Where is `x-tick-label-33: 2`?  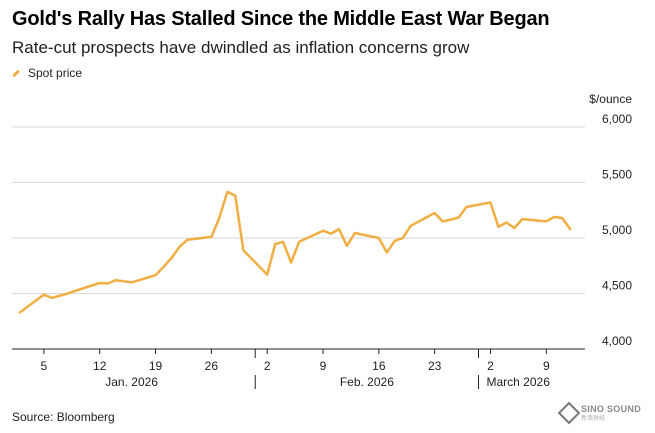
x-tick-label-33: 2 is located at coordinates (267, 366).